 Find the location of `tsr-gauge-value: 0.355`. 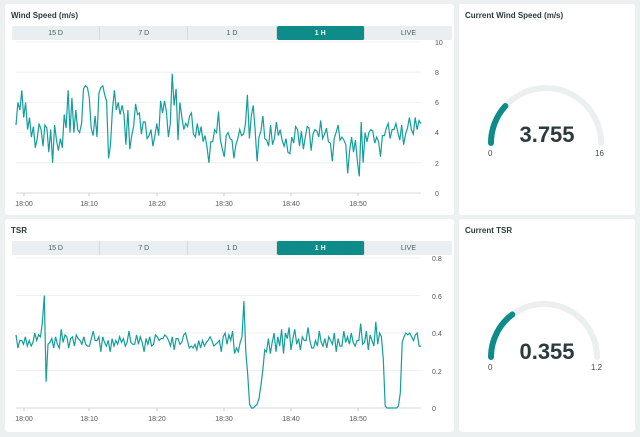

tsr-gauge-value: 0.355 is located at coordinates (547, 351).